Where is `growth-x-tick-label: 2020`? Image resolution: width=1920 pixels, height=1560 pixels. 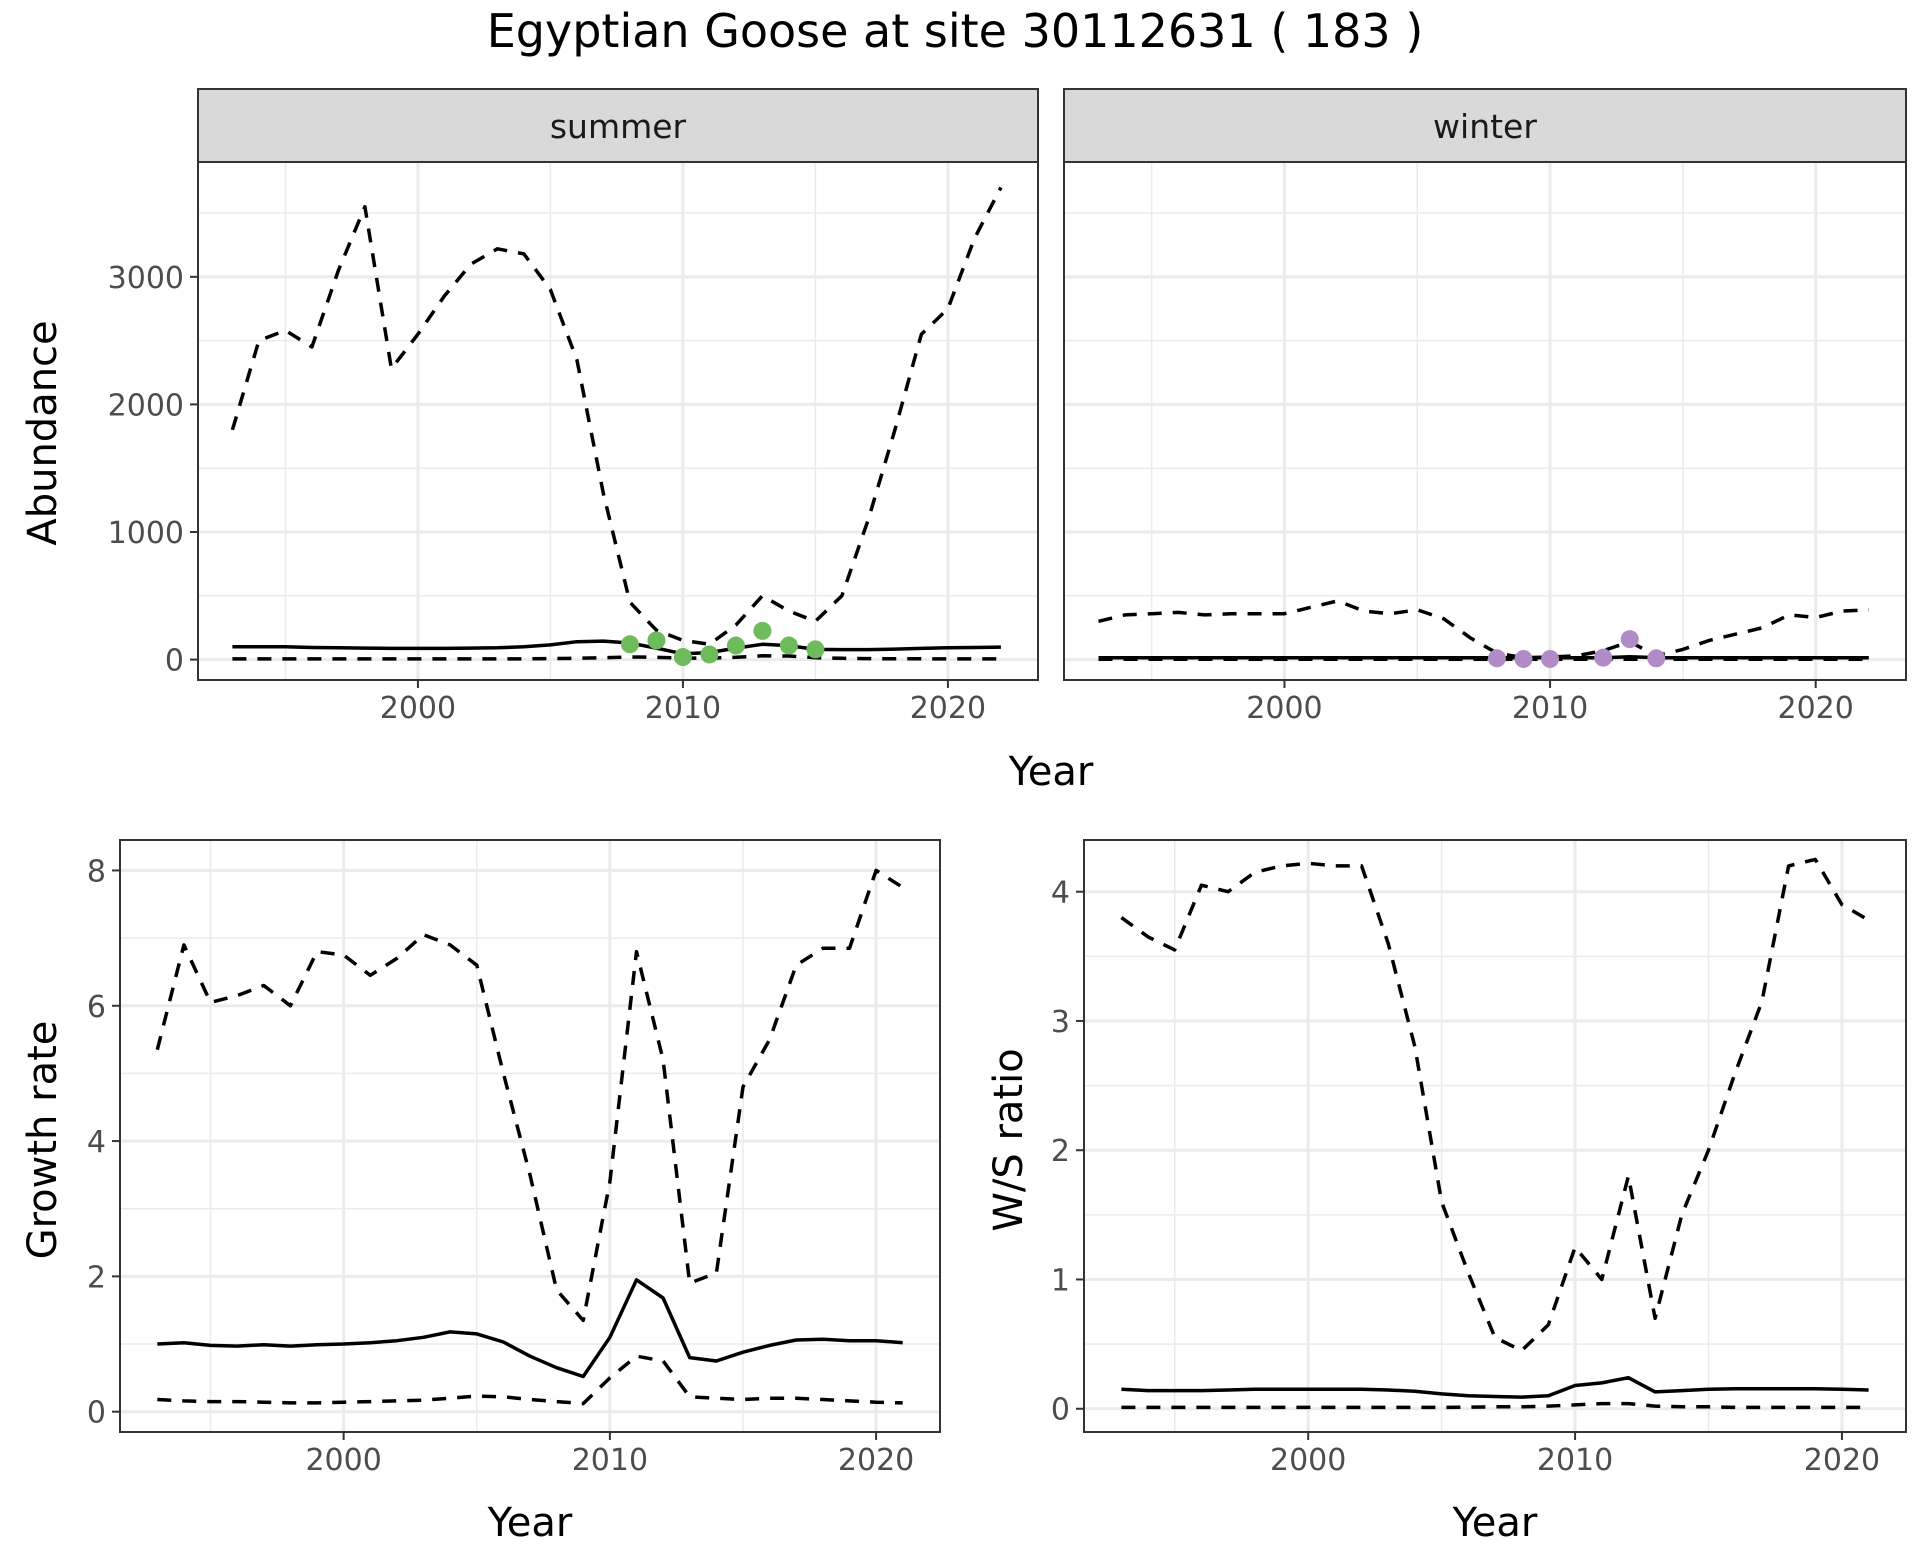
growth-x-tick-label: 2020 is located at coordinates (876, 1460).